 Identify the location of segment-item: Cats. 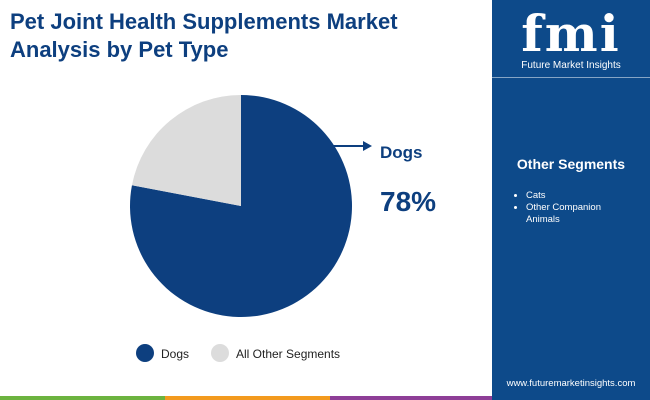
(581, 196).